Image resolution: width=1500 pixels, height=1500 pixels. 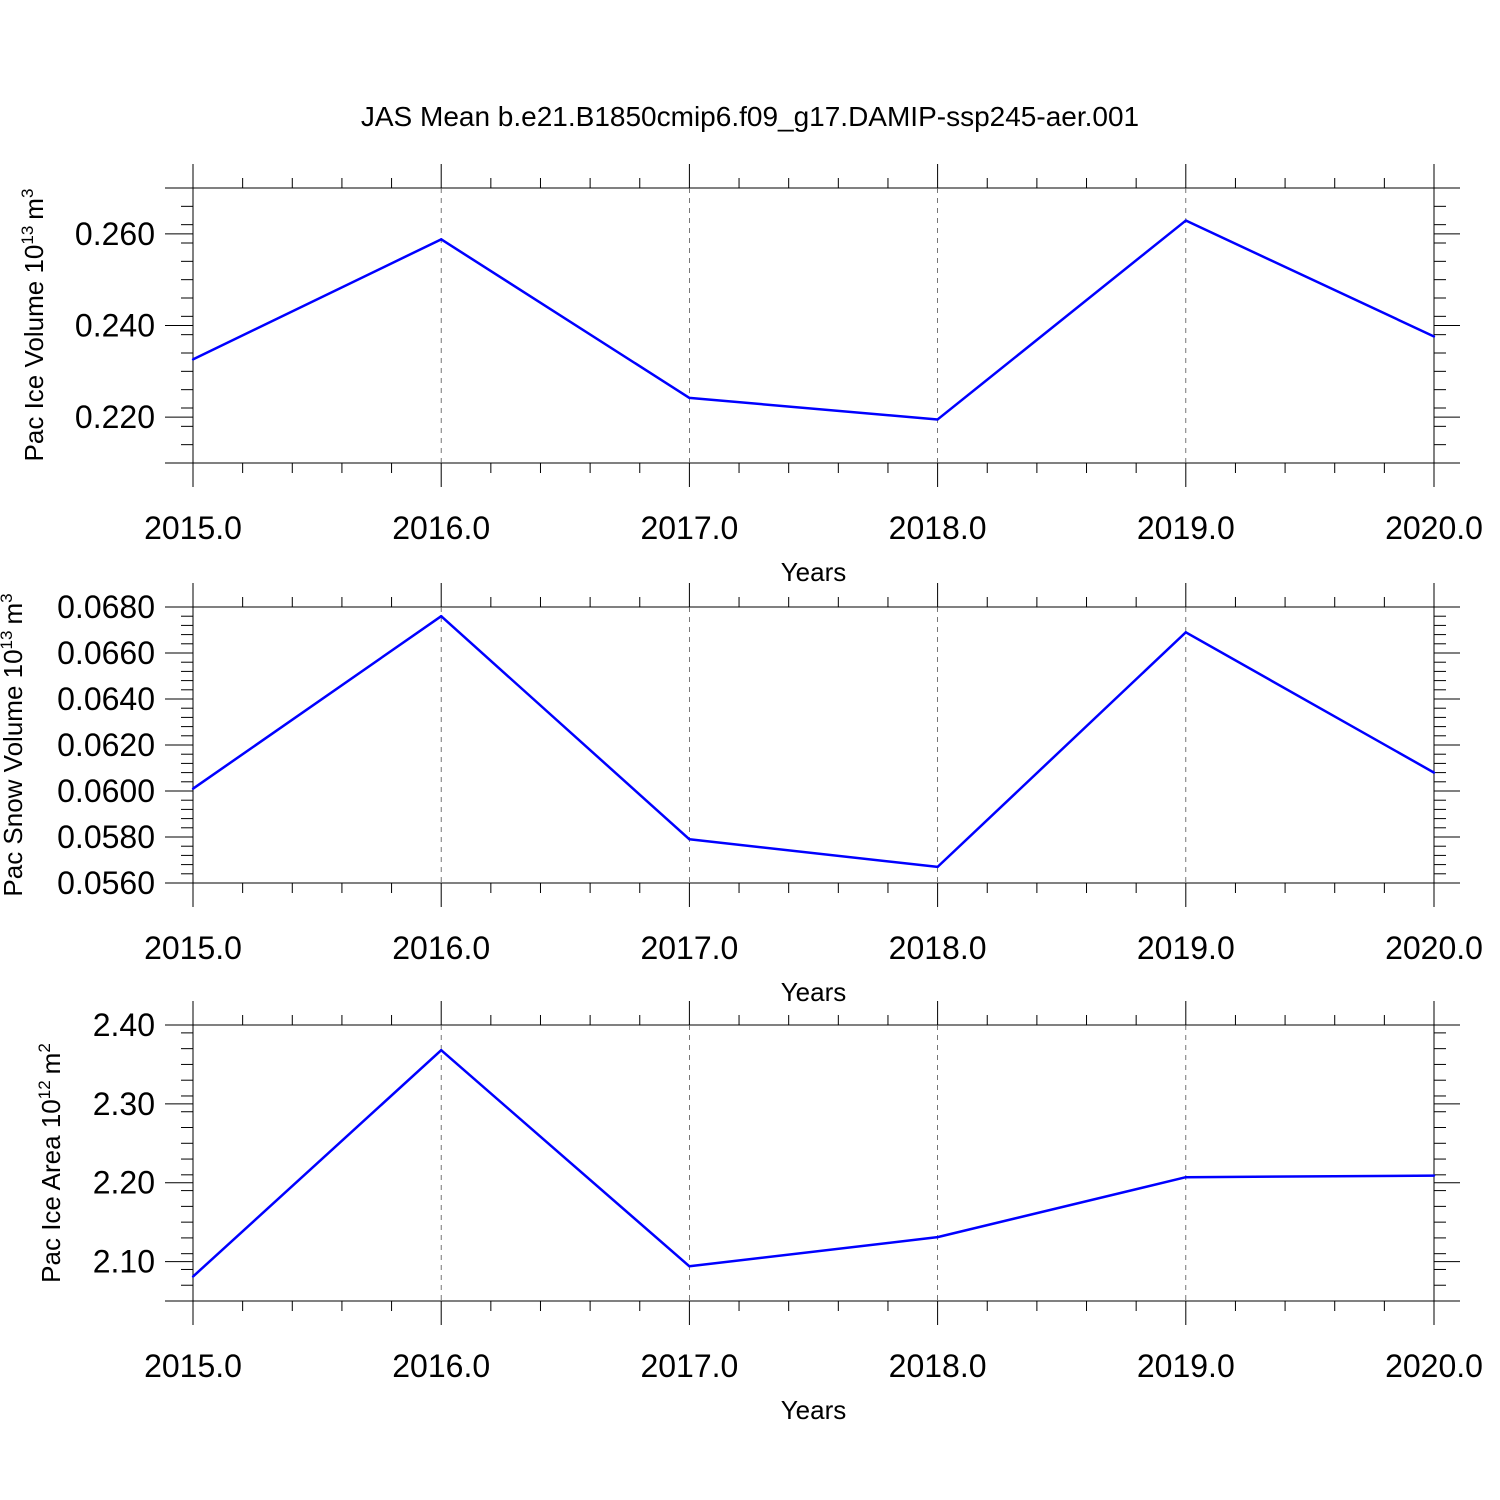 I want to click on y-tick-label: 2.30, so click(x=124, y=1104).